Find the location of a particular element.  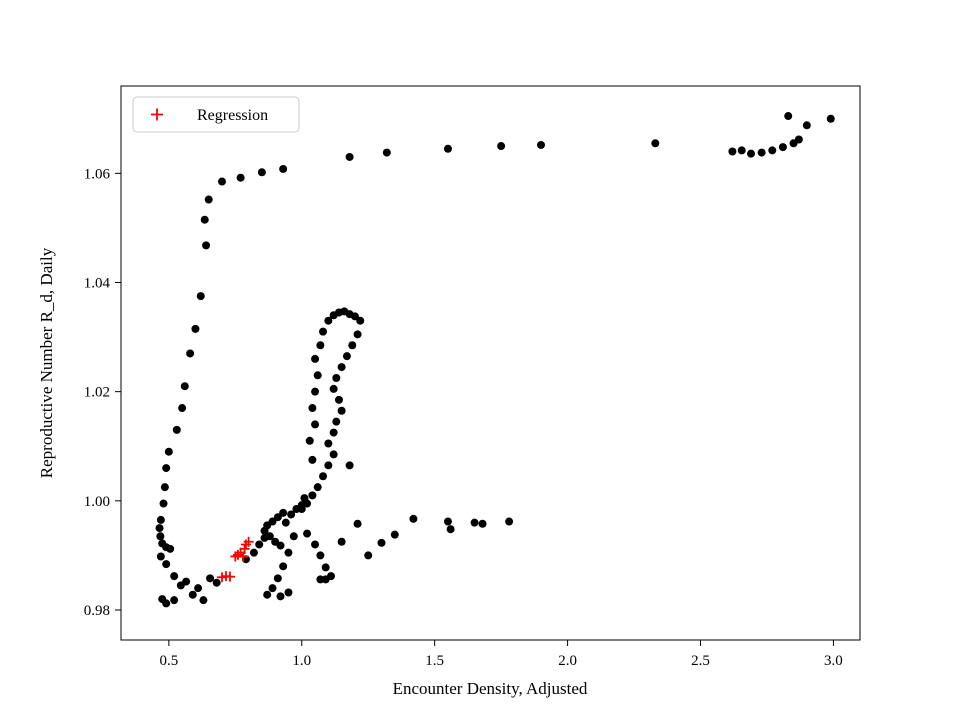

legend-box is located at coordinates (216, 114).